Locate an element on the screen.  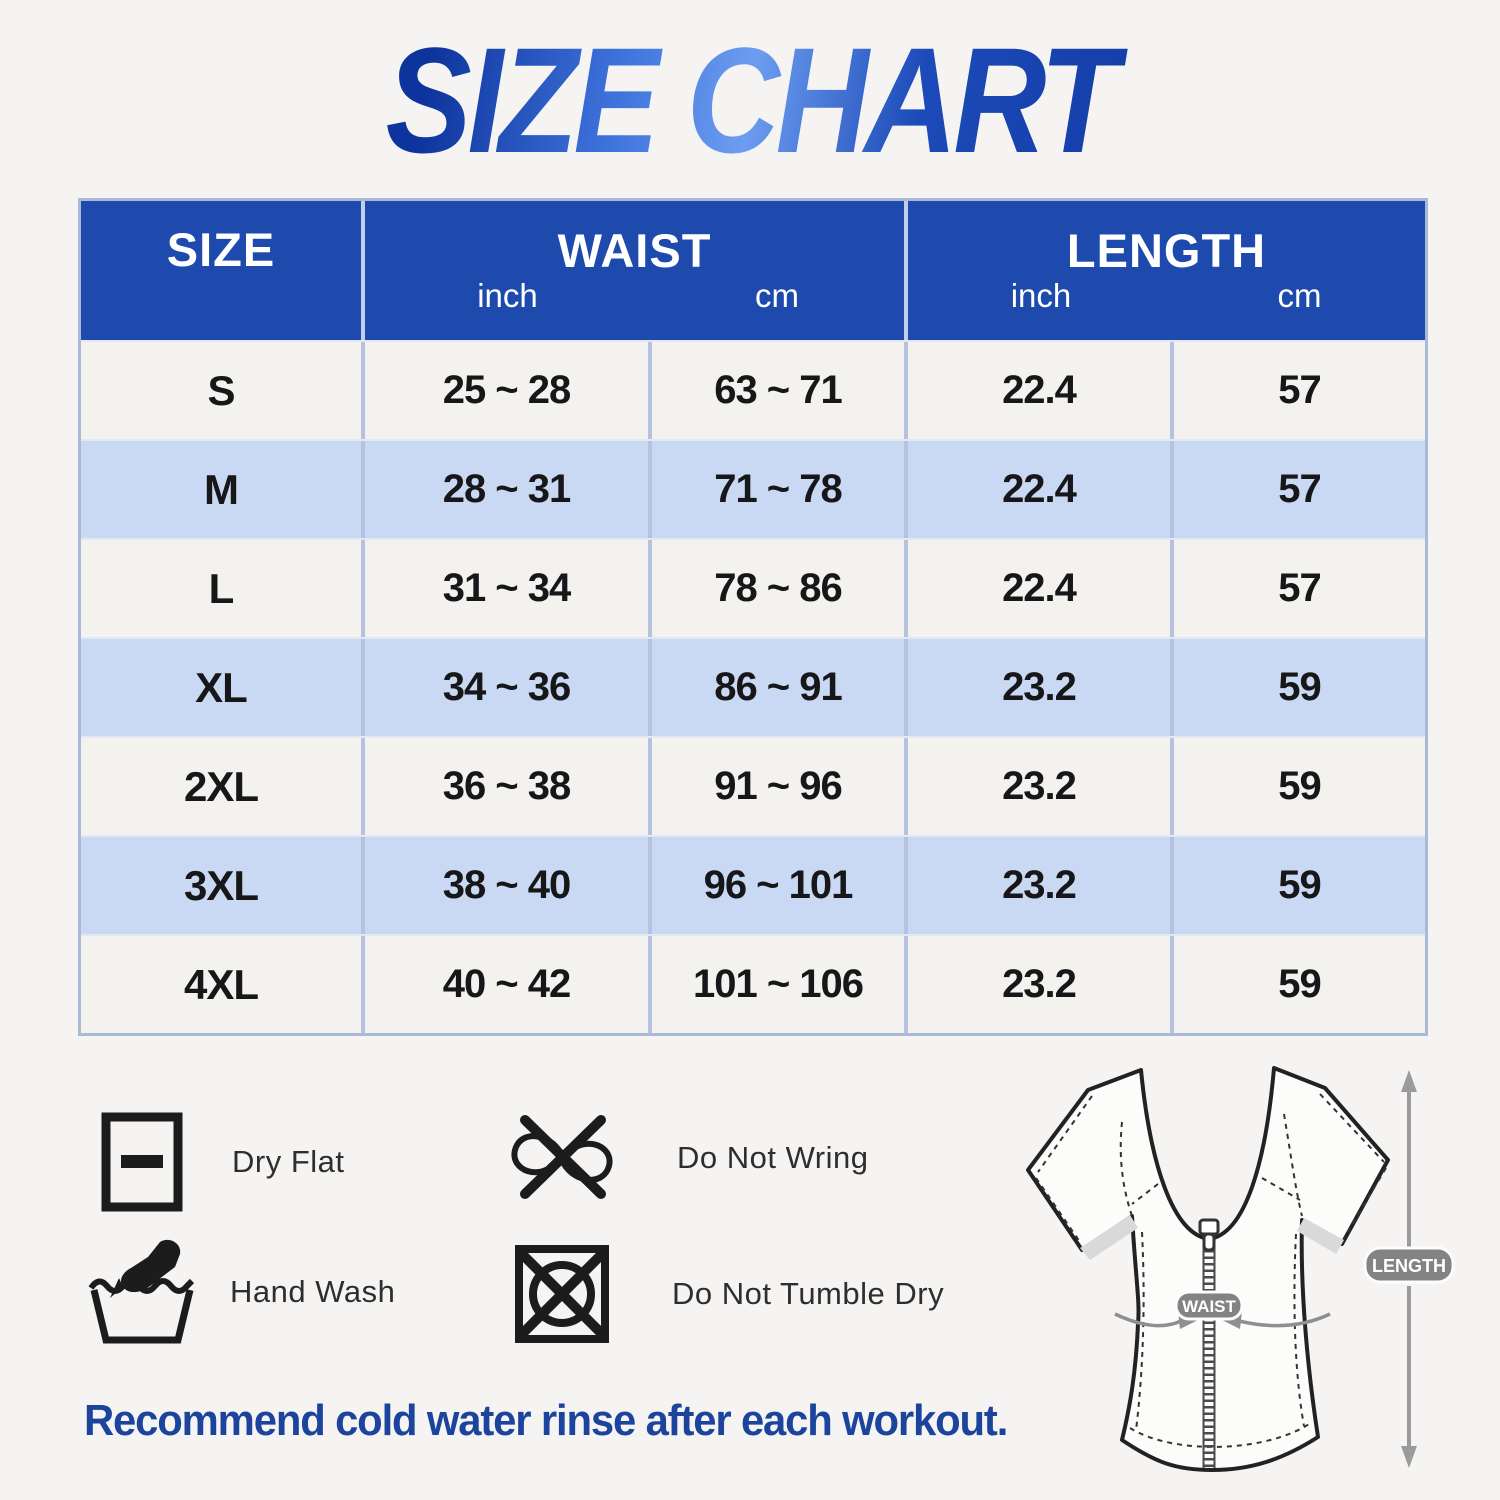
table-header-row: SIZE WAIST inch cm LENGTH inch cm is located at coordinates (753, 270).